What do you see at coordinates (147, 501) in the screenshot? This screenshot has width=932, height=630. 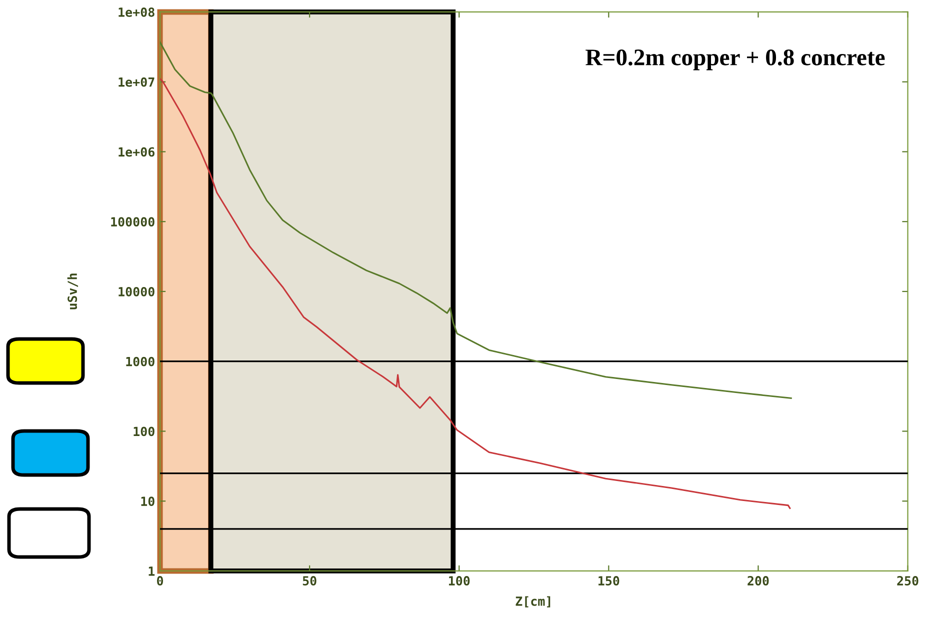 I see `y-tick-label: 10` at bounding box center [147, 501].